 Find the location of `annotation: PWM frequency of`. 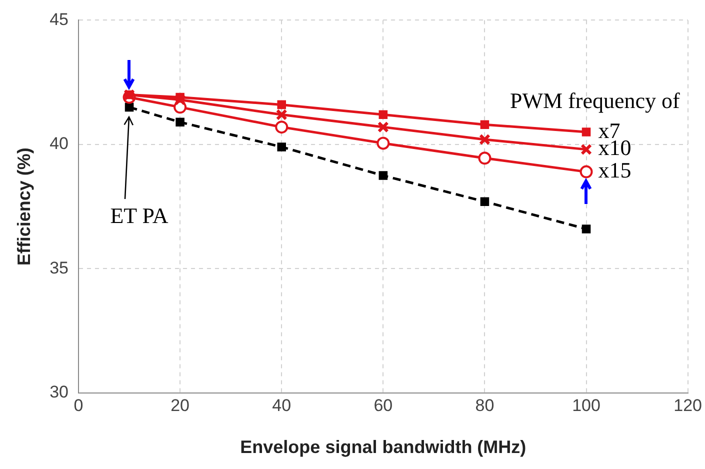

annotation: PWM frequency of is located at coordinates (595, 100).